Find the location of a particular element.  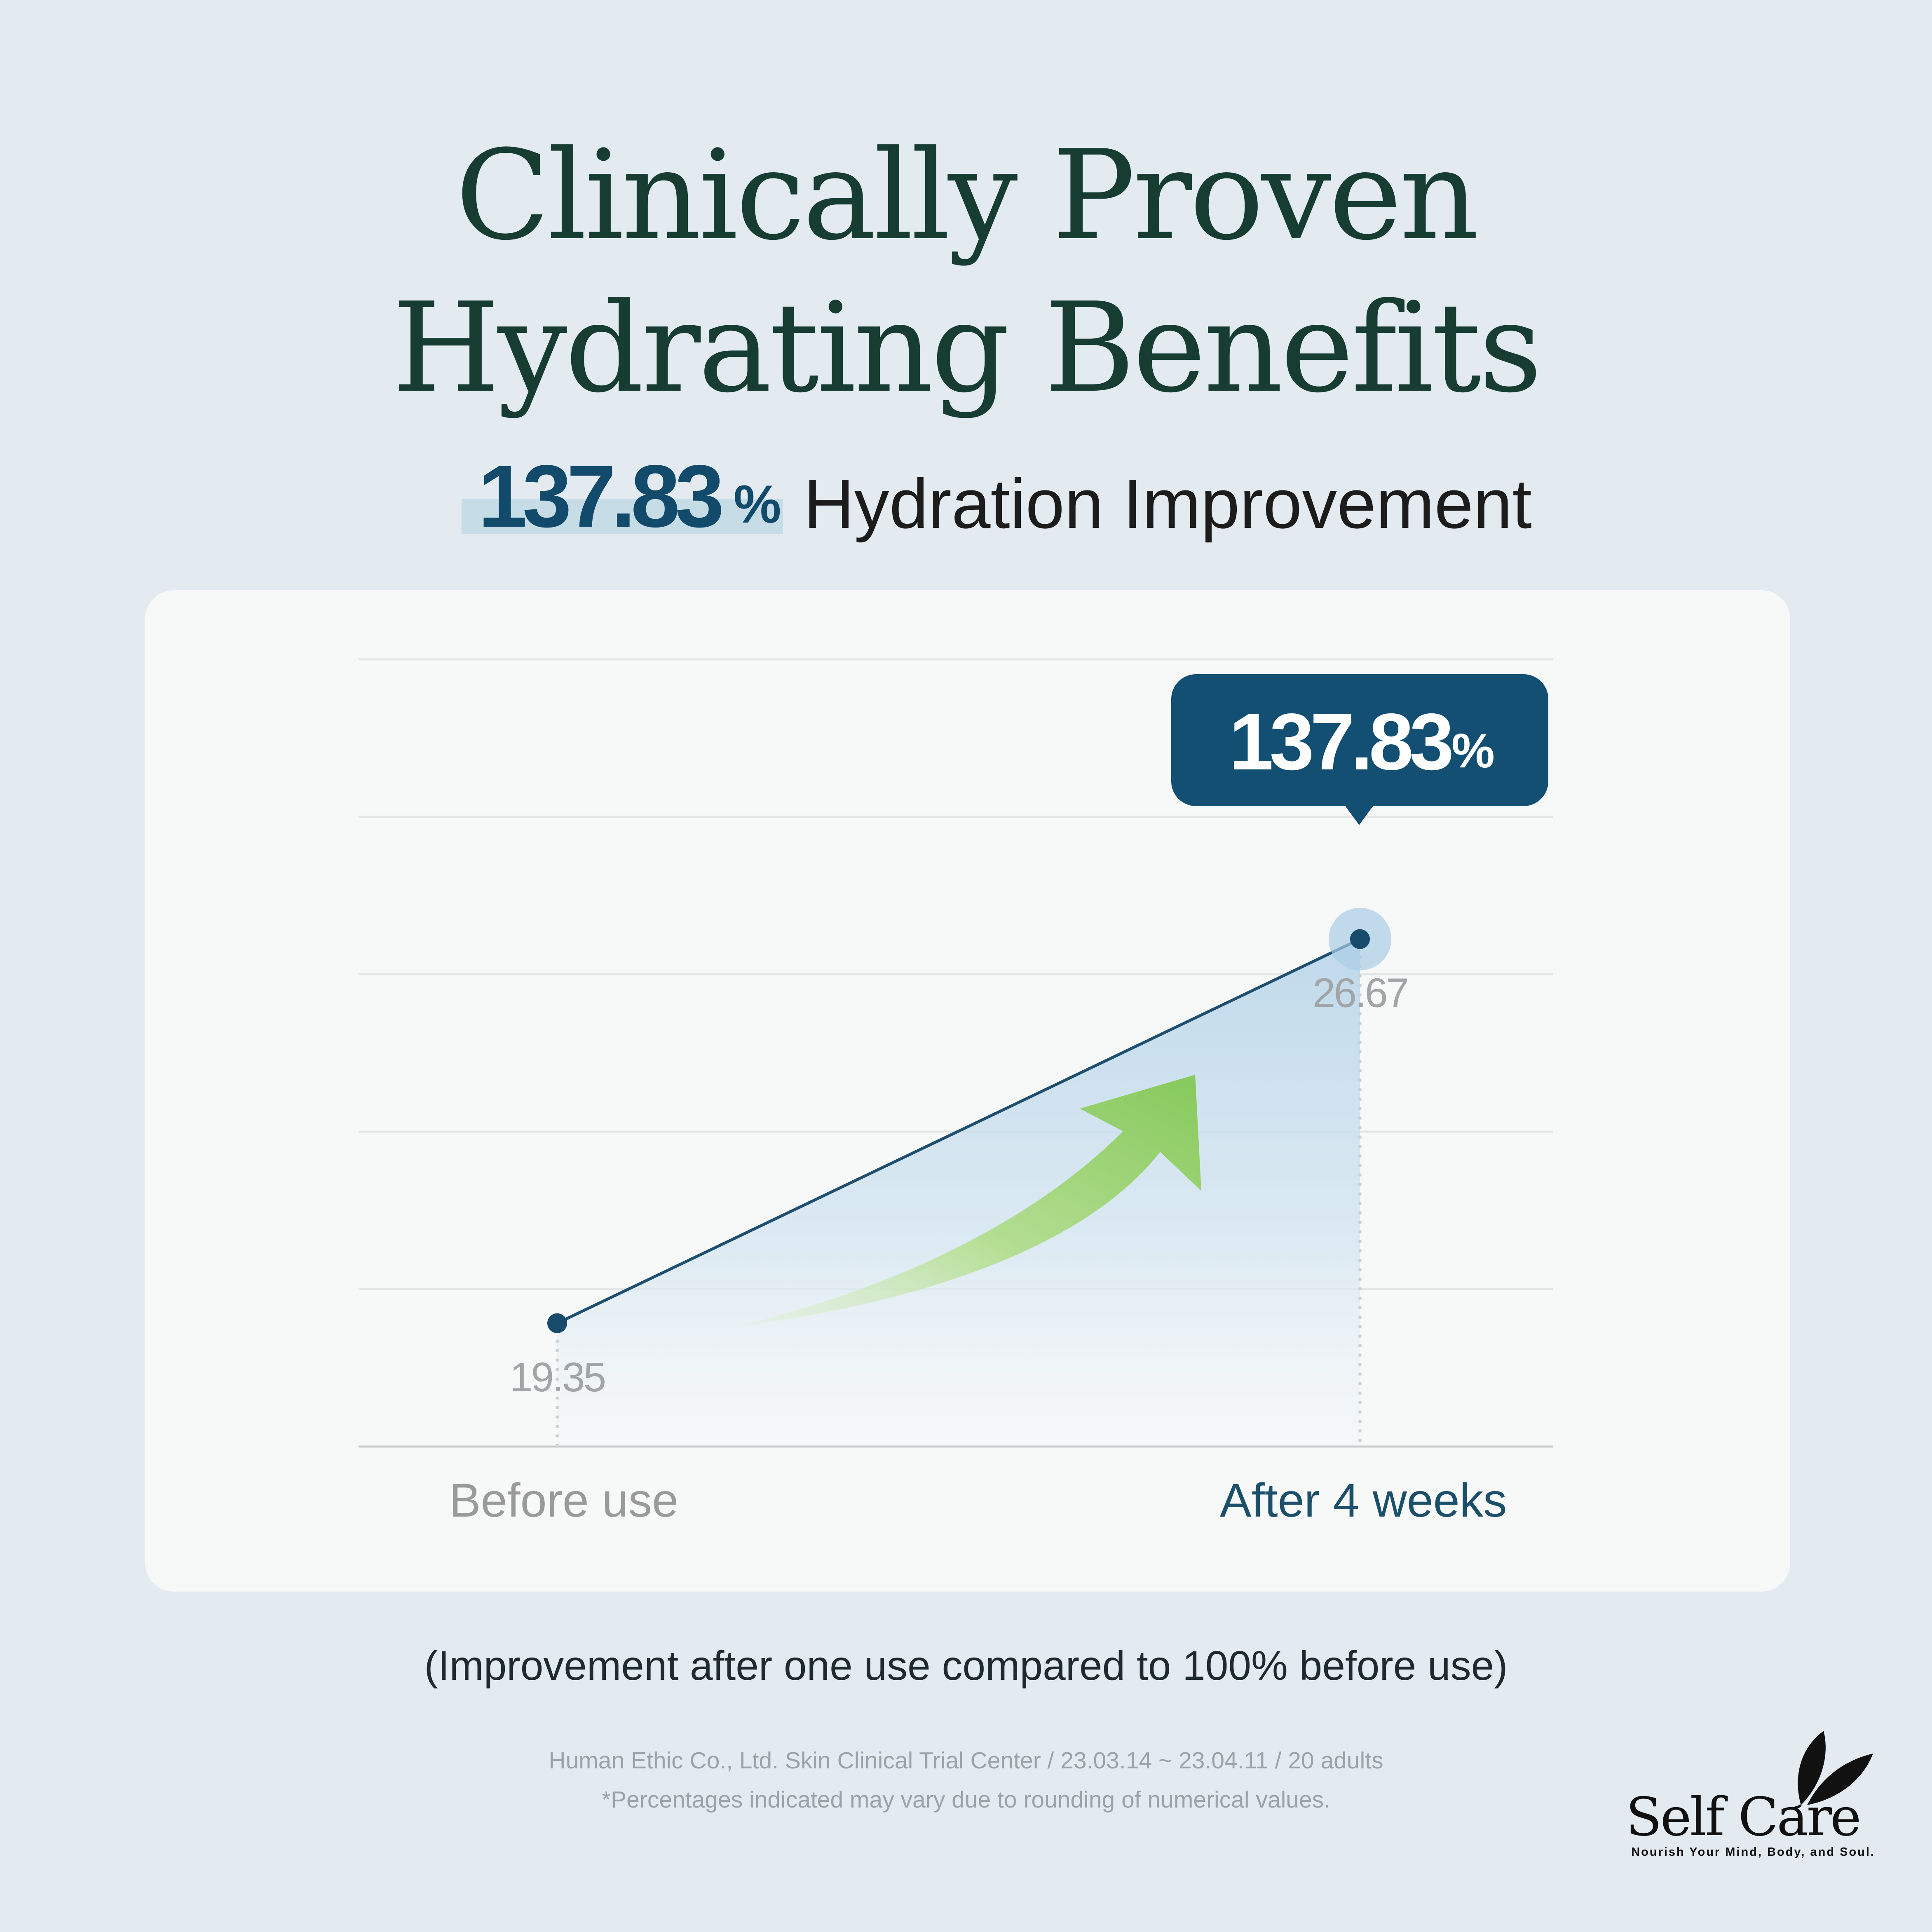

callout-value: 137.83 is located at coordinates (1341, 742).